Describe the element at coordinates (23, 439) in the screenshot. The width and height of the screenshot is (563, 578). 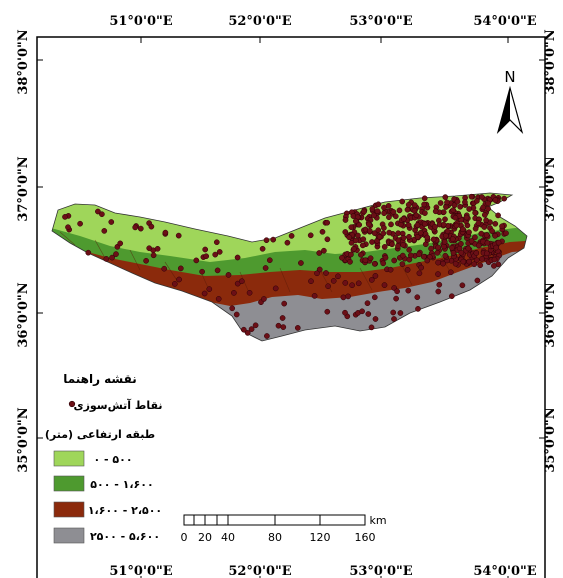
I see `left-tick-label: 35°0'0"N` at that location.